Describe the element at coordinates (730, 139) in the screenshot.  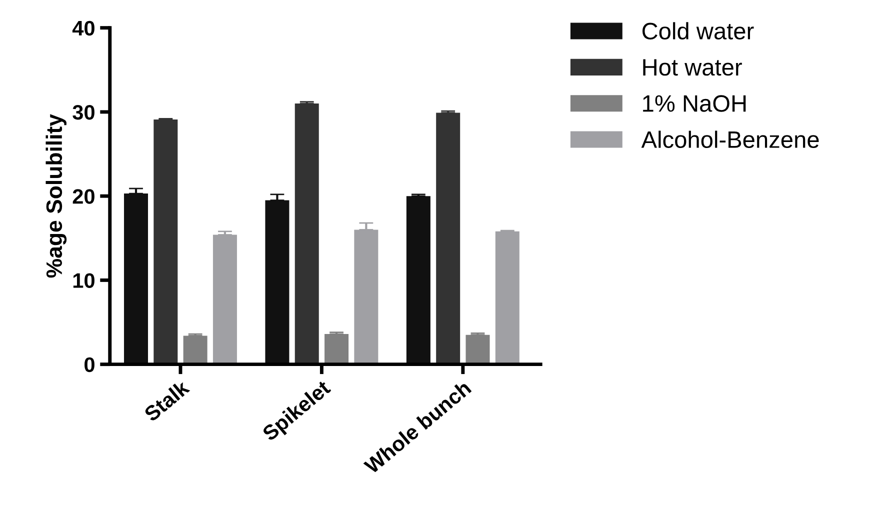
I see `legend-label: Alcohol-Benzene` at that location.